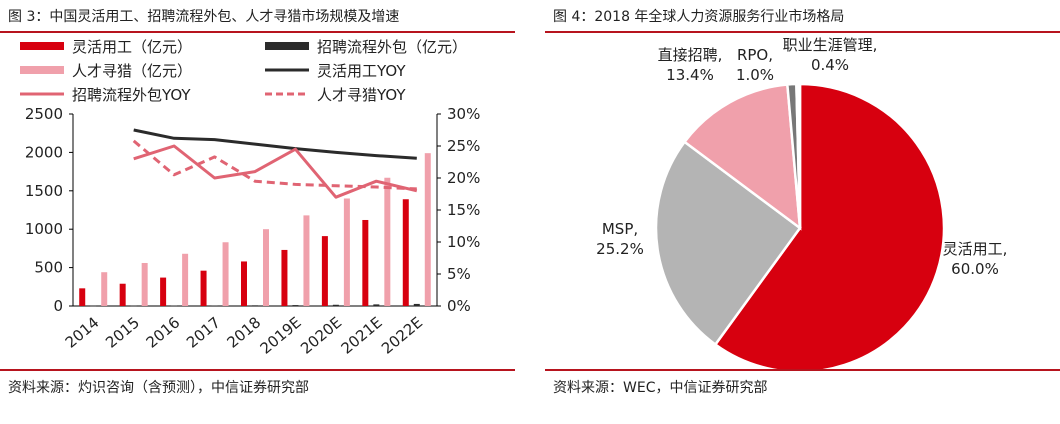 The height and width of the screenshot is (424, 1060). I want to click on y2-tick-label: 20%, so click(463, 178).